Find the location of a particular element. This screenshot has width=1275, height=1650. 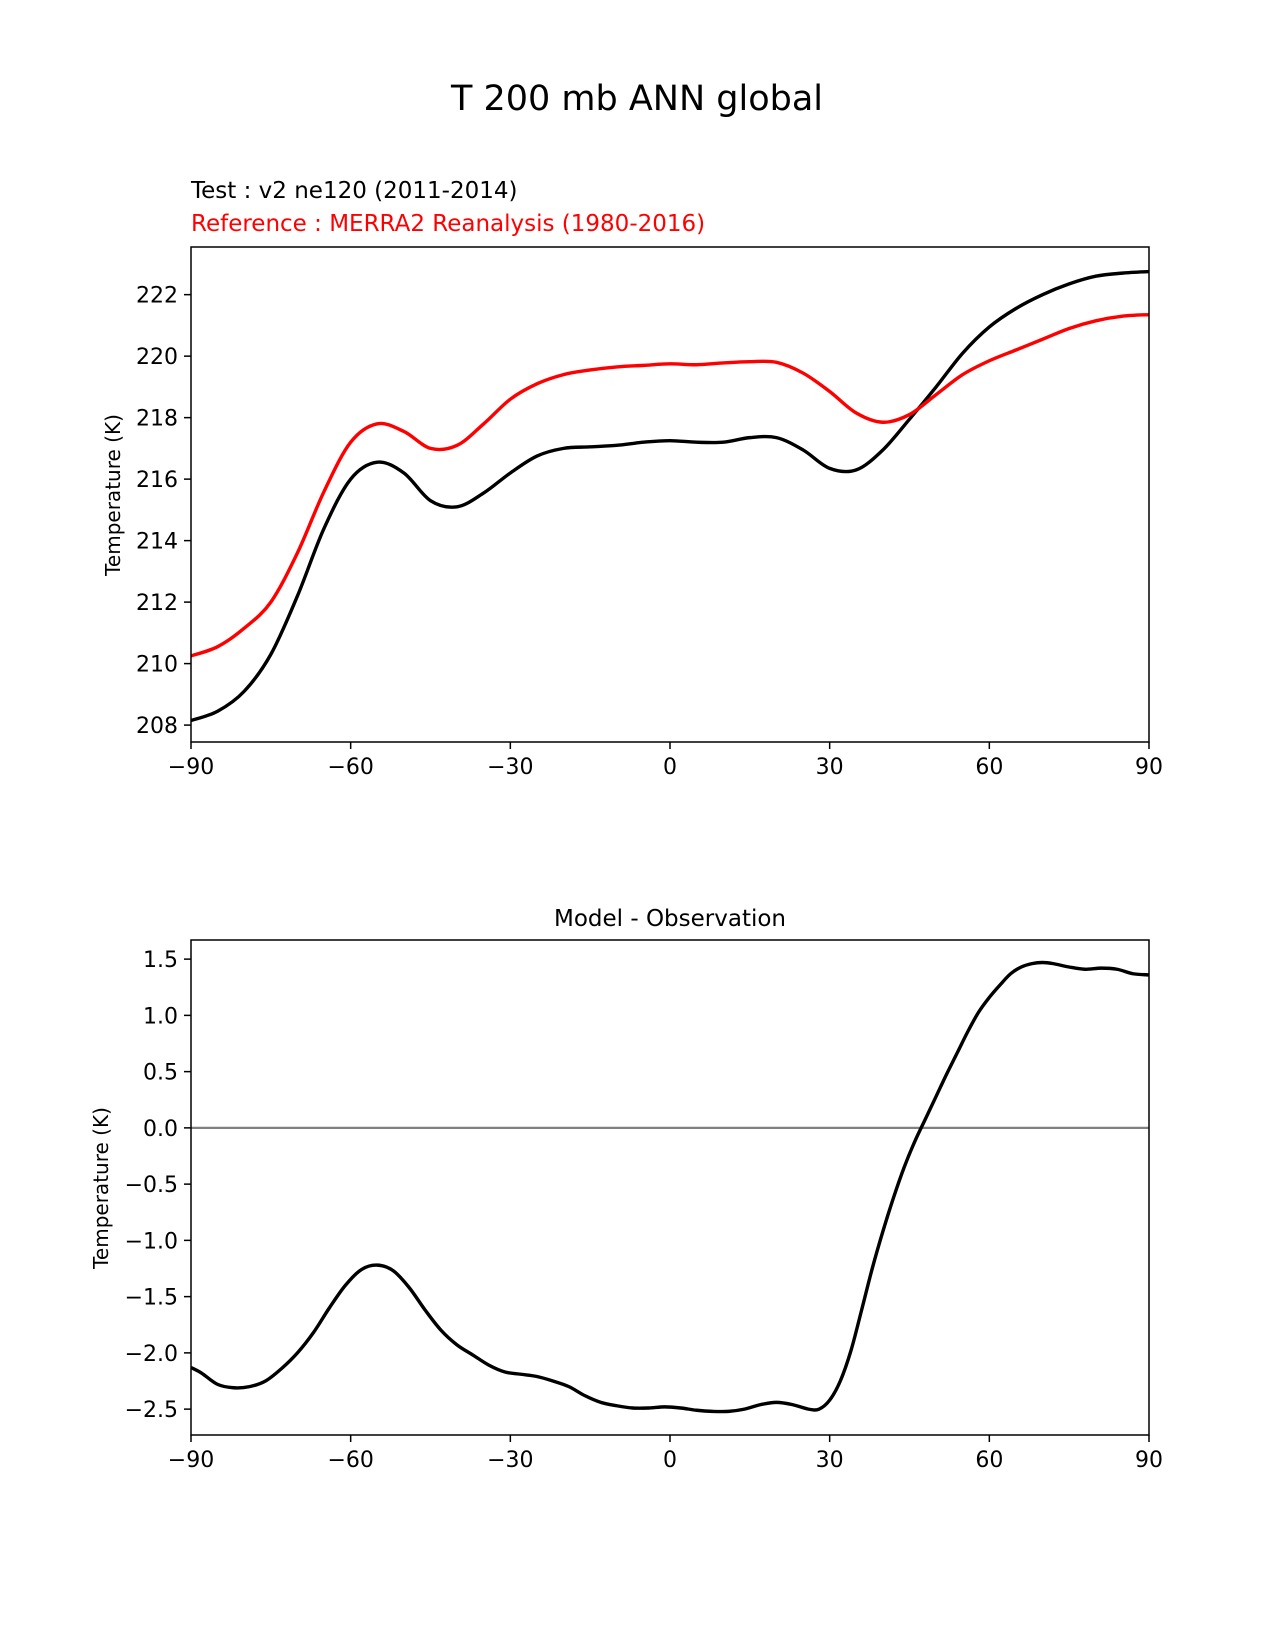

top-y-axis-label: Temperature (K) is located at coordinates (113, 495).